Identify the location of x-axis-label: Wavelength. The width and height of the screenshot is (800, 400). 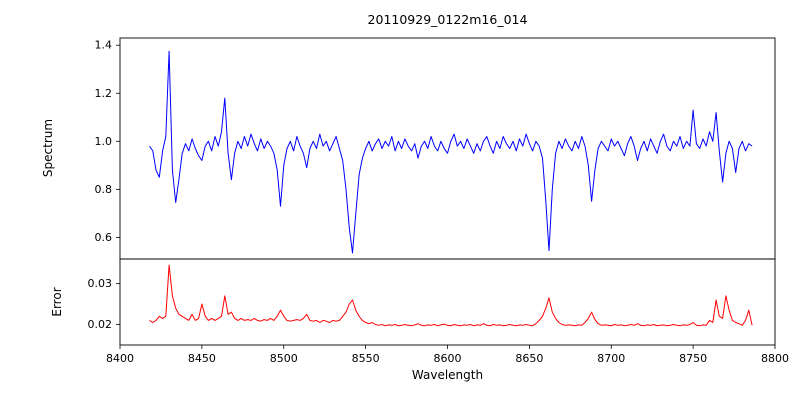
(447, 375).